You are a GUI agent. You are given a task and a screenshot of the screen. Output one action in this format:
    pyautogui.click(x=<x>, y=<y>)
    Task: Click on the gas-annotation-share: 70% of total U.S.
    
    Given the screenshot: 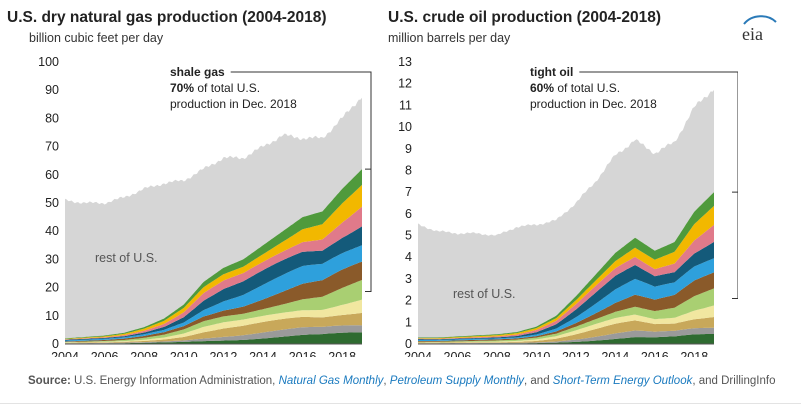 What is the action you would take?
    pyautogui.click(x=215, y=88)
    